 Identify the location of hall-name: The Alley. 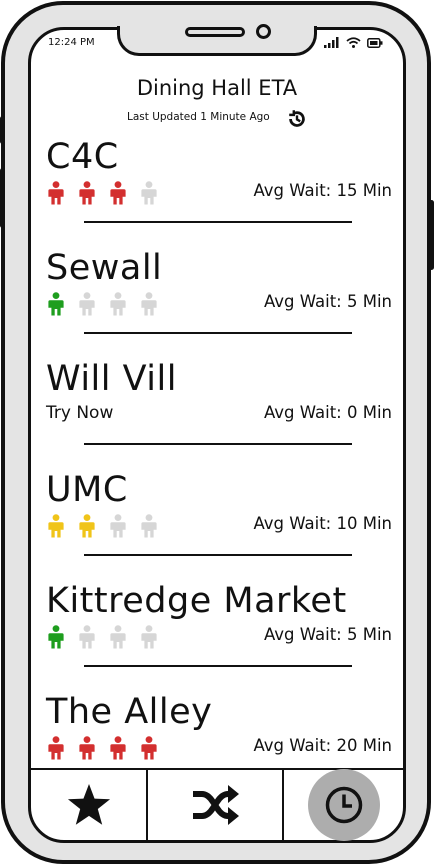
(129, 712).